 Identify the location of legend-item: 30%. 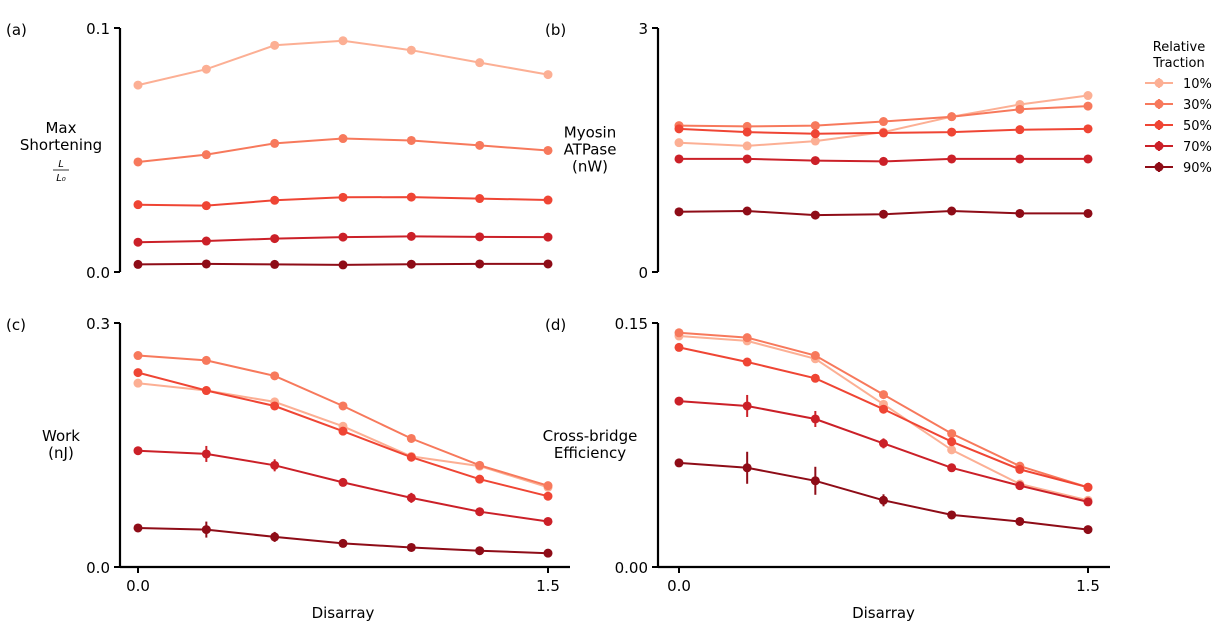
(1178, 105).